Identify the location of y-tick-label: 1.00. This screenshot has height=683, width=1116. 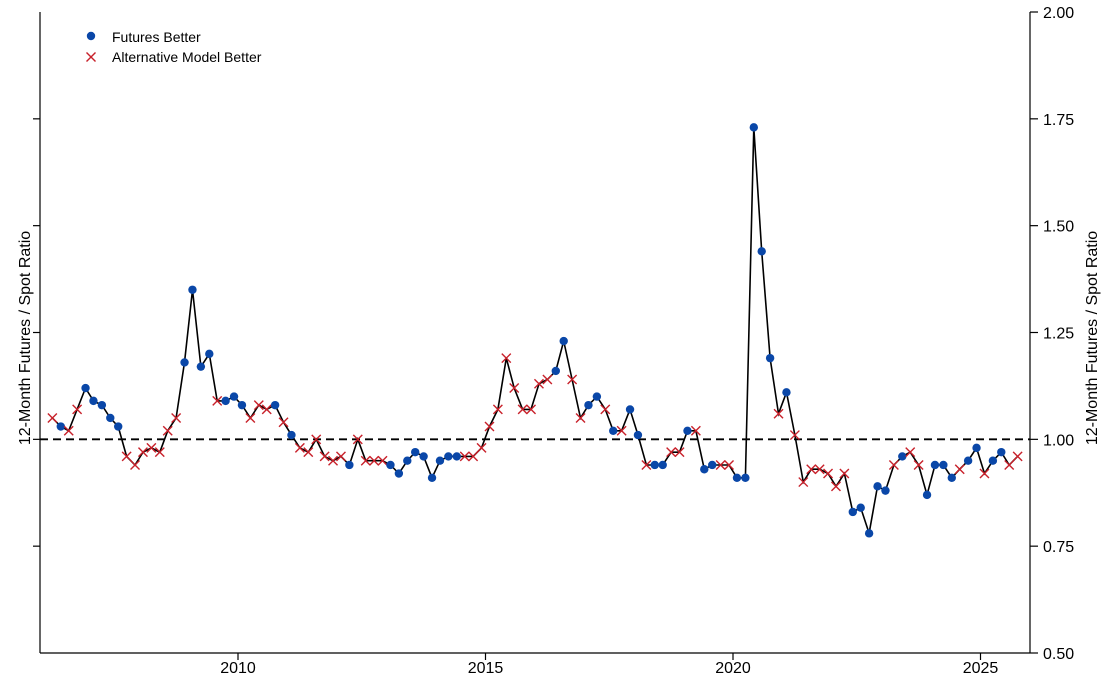
(1058, 440).